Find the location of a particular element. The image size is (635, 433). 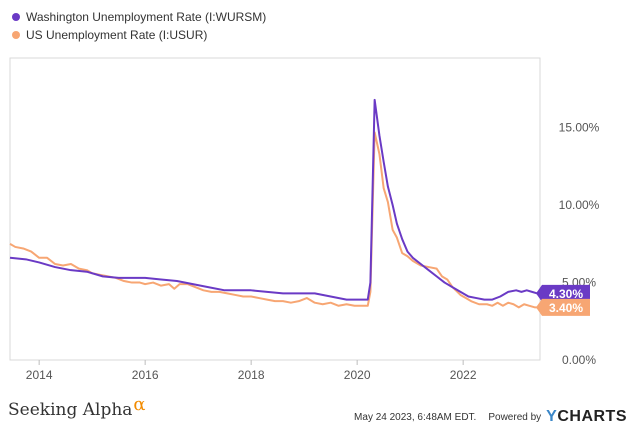

legend-label-washington: Washington Unemployment Rate (I:WURSM) is located at coordinates (146, 17).